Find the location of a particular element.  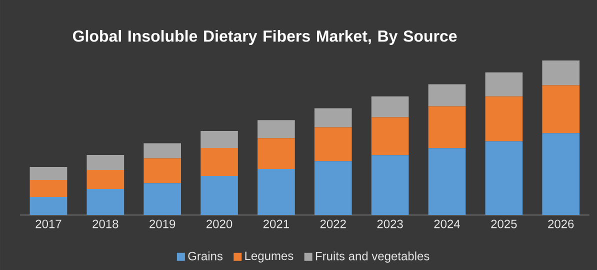

x-tick-label: 2020 is located at coordinates (219, 224).